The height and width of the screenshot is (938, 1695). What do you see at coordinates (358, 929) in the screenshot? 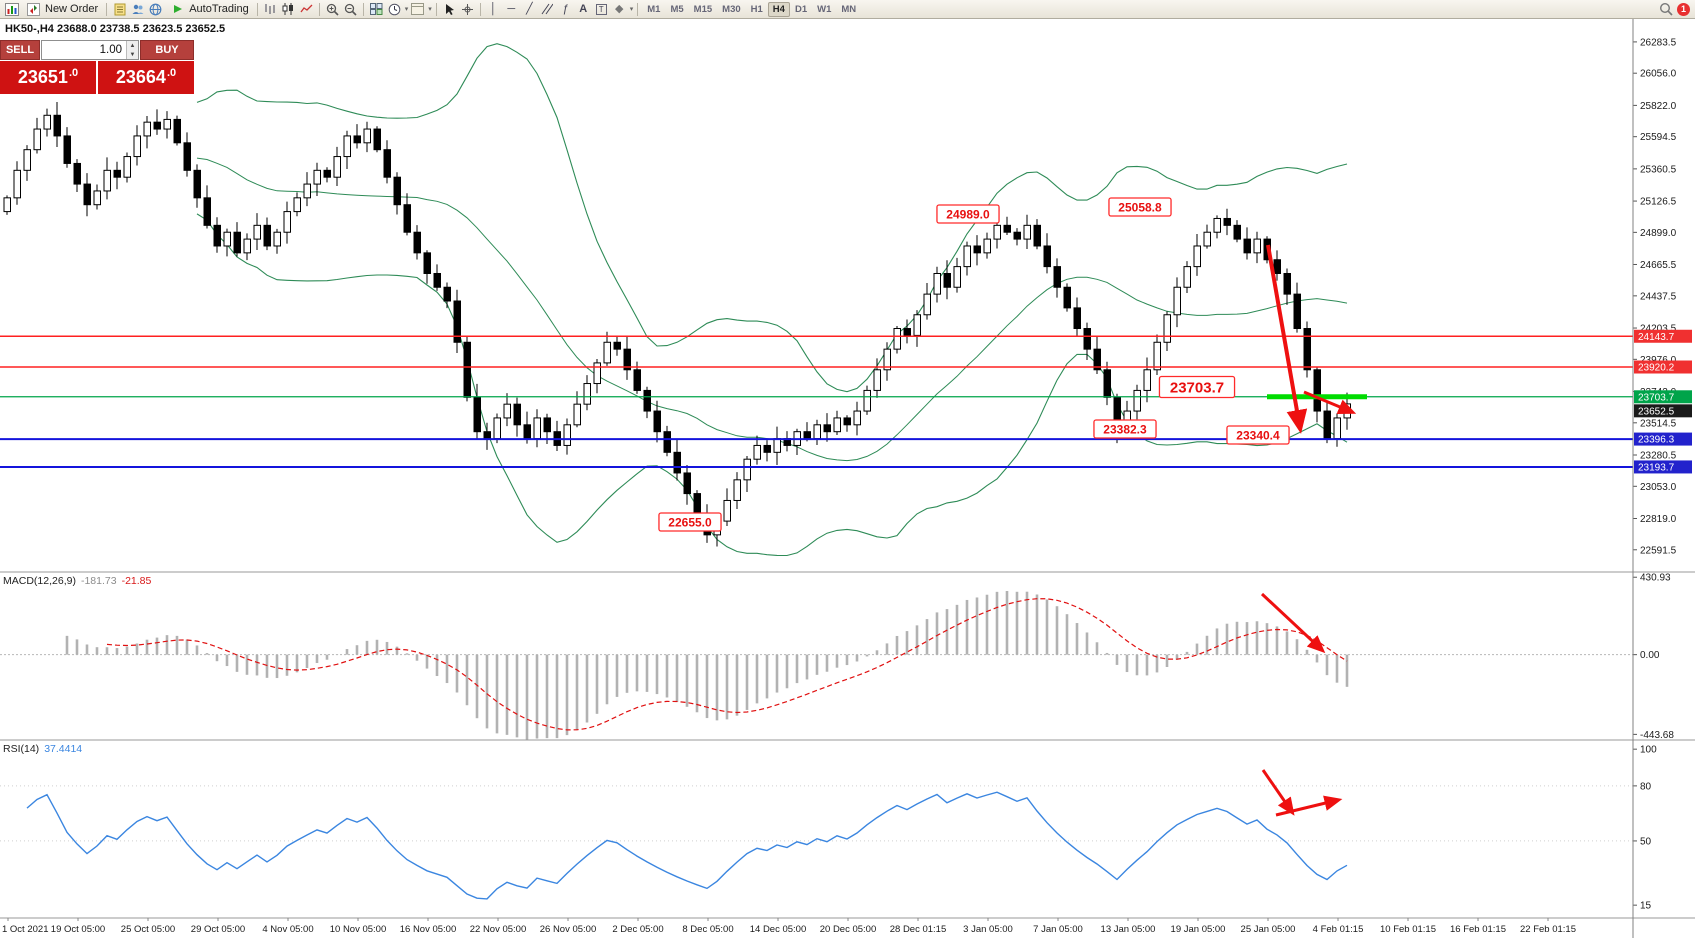
I see `svg-text: 10 Nov 05:00` at bounding box center [358, 929].